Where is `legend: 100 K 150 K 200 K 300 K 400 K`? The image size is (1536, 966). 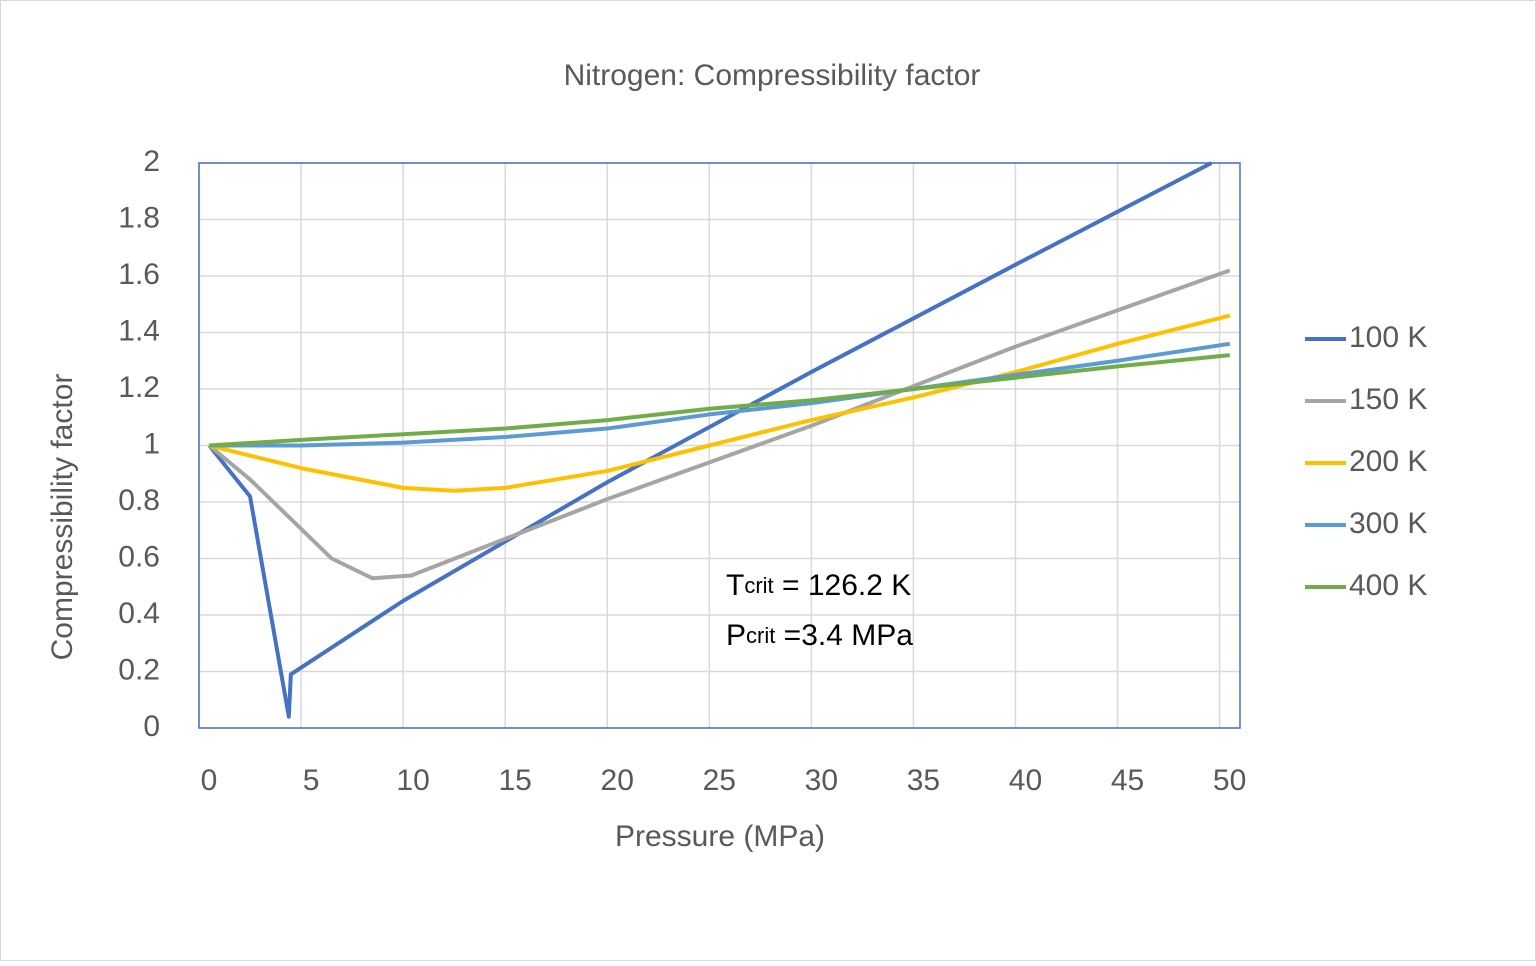 legend: 100 K 150 K 200 K 300 K 400 K is located at coordinates (1366, 461).